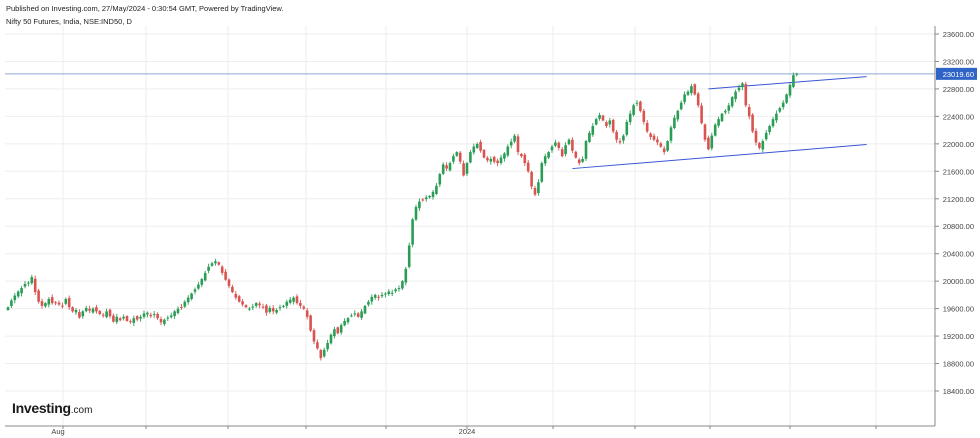 The image size is (980, 438). What do you see at coordinates (958, 226) in the screenshot?
I see `y-tick-label: 20800.00` at bounding box center [958, 226].